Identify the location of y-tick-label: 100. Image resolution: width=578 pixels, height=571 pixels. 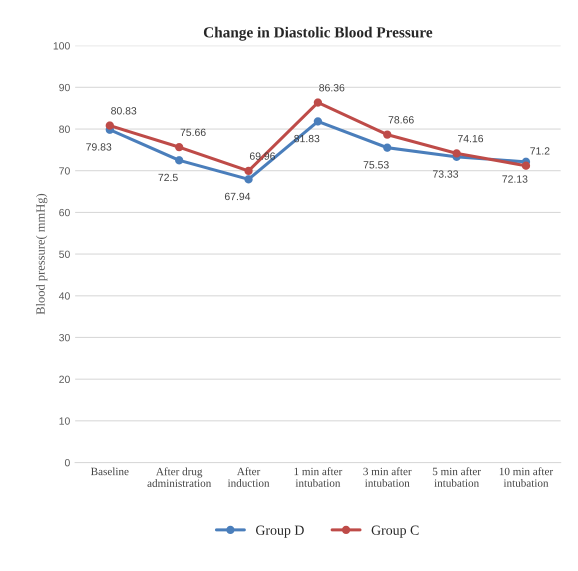
(62, 46).